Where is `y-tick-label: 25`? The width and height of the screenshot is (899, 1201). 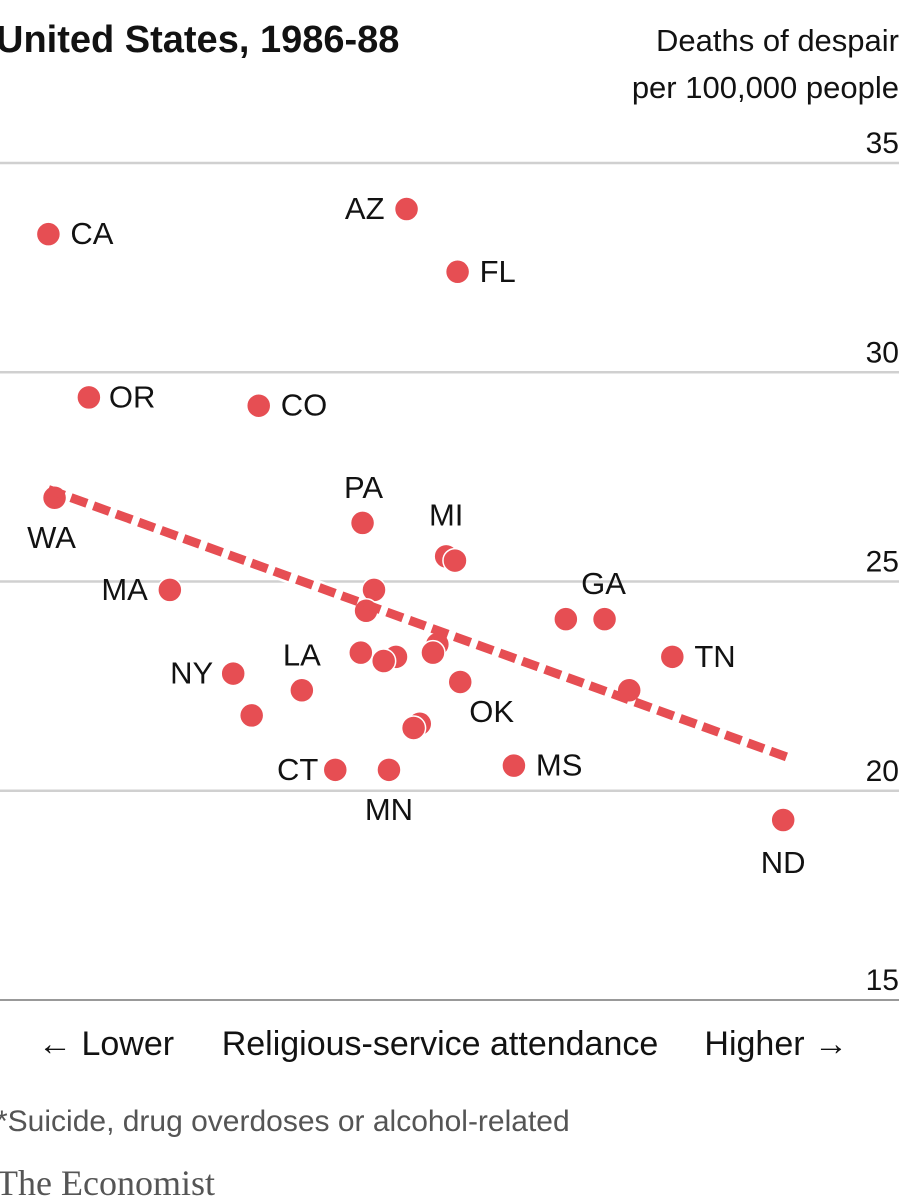 y-tick-label: 25 is located at coordinates (882, 562).